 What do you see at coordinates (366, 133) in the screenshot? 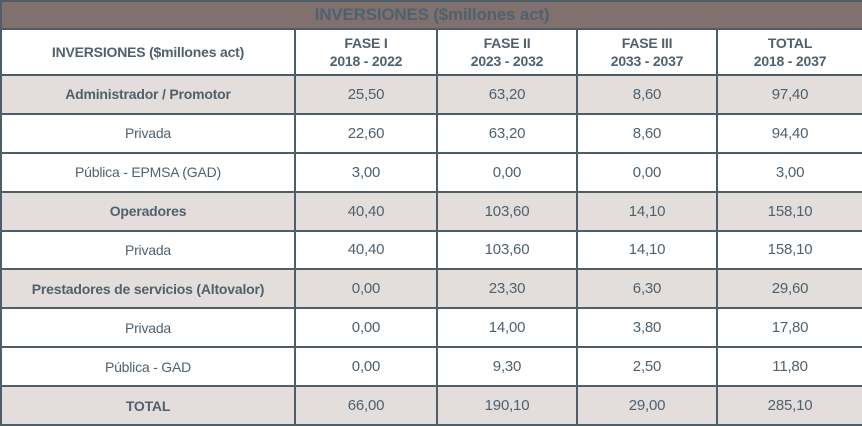
I see `cell-fase1: 22,60` at bounding box center [366, 133].